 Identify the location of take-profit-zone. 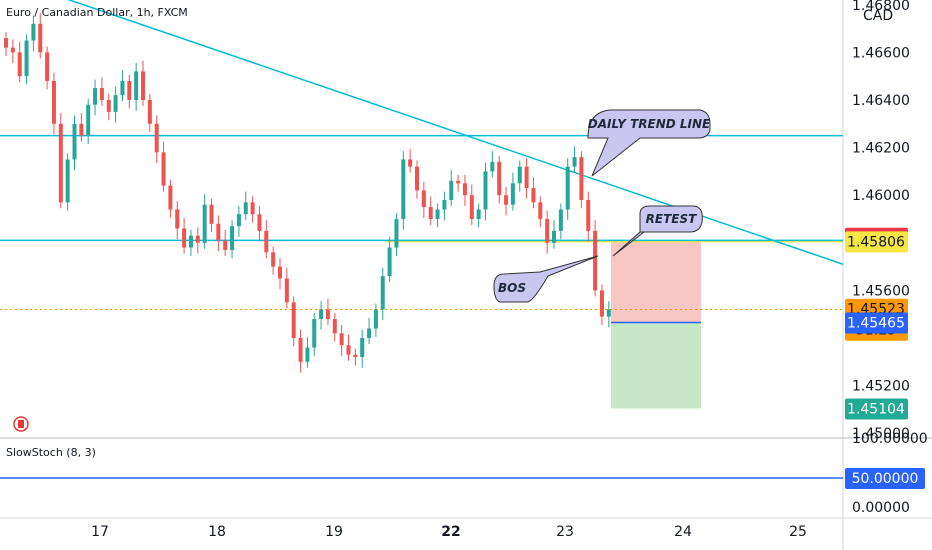
(656, 365).